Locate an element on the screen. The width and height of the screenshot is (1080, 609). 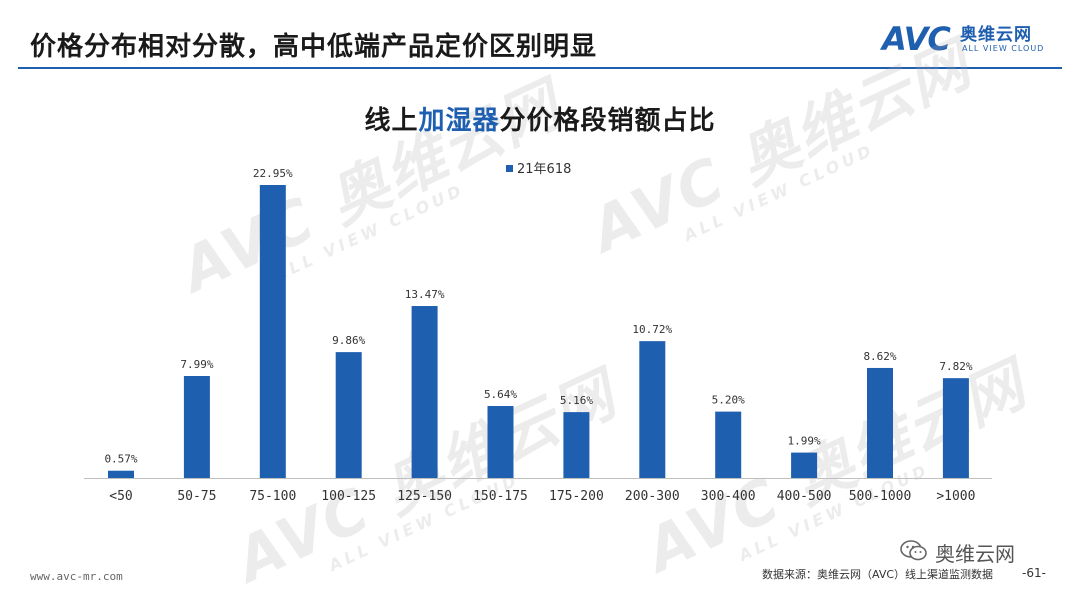
logo-cn: 奥维云网 is located at coordinates (996, 35).